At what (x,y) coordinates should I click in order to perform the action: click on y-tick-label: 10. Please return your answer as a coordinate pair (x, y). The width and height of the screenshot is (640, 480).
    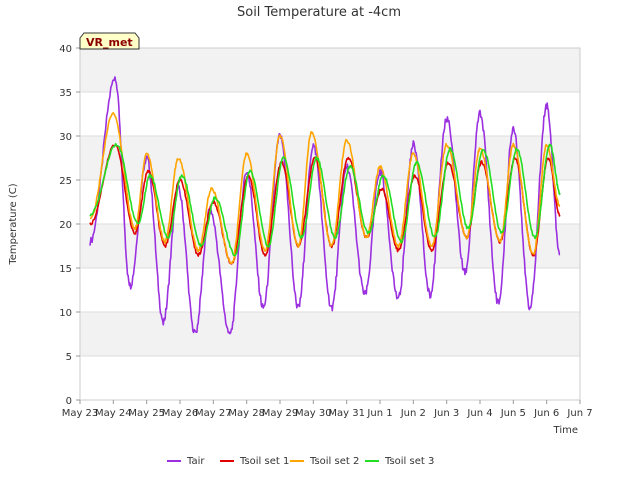
    Looking at the image, I should click on (65, 313).